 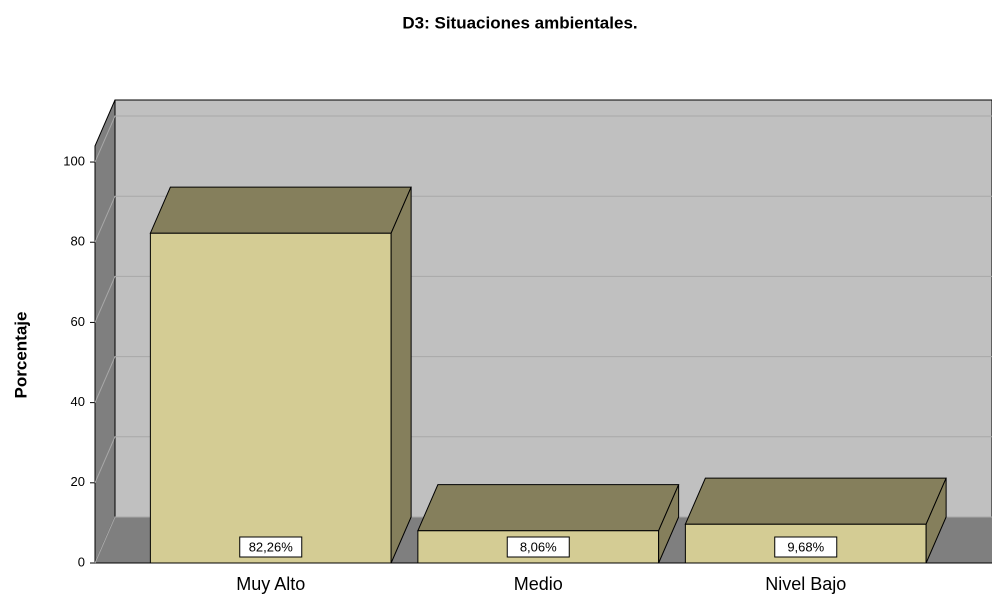 What do you see at coordinates (78, 241) in the screenshot?
I see `y-tick-label: 80` at bounding box center [78, 241].